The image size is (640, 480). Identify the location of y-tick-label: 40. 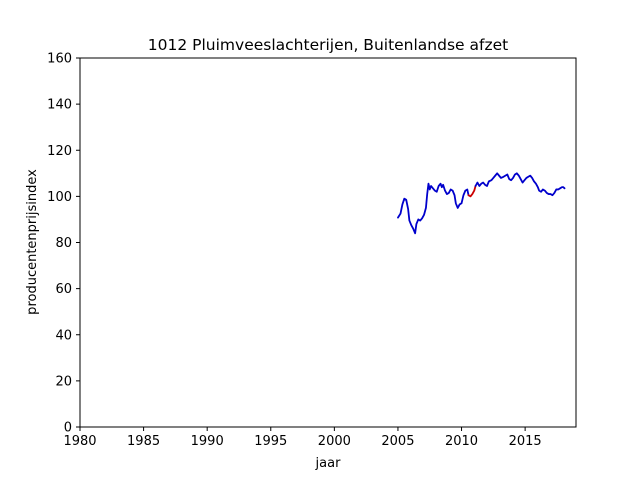
(63, 335).